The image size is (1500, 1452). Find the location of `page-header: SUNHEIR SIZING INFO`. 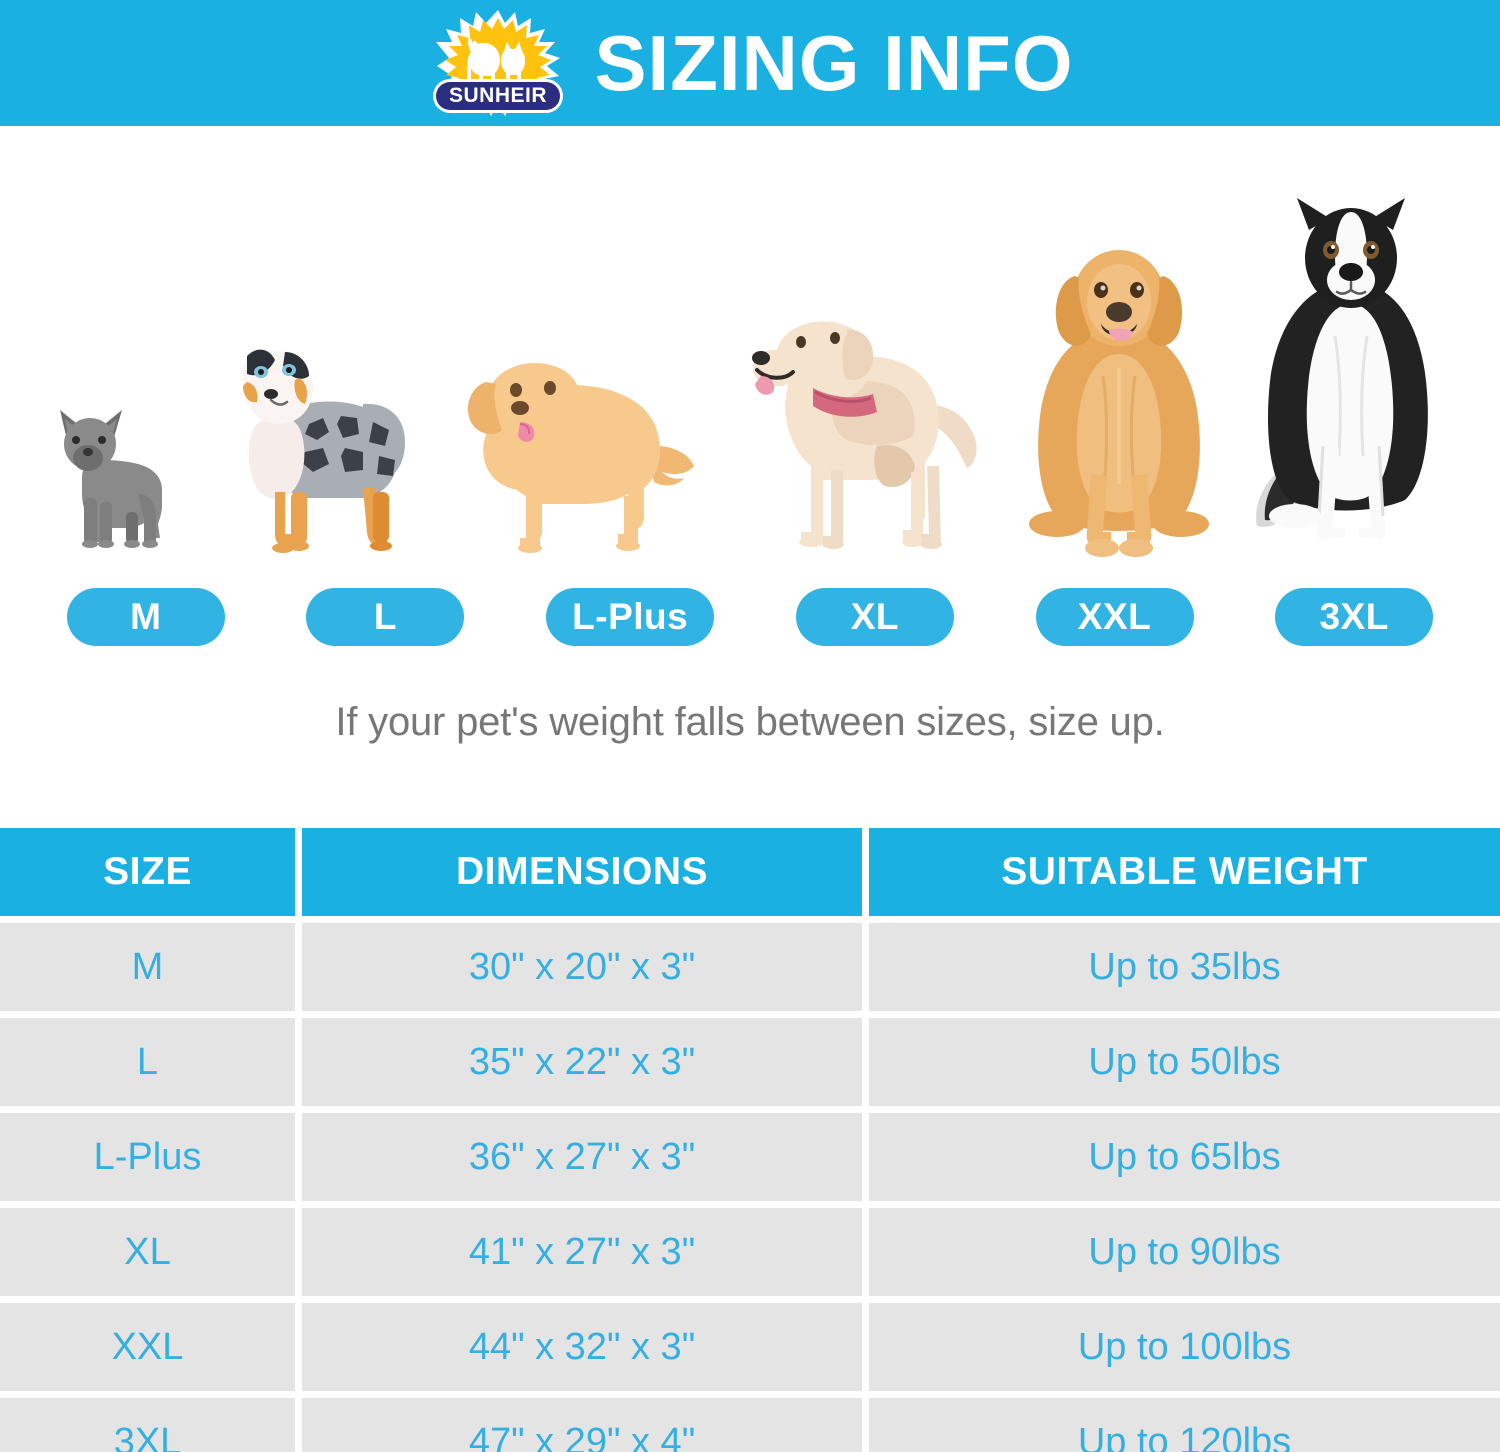

page-header: SUNHEIR SIZING INFO is located at coordinates (750, 63).